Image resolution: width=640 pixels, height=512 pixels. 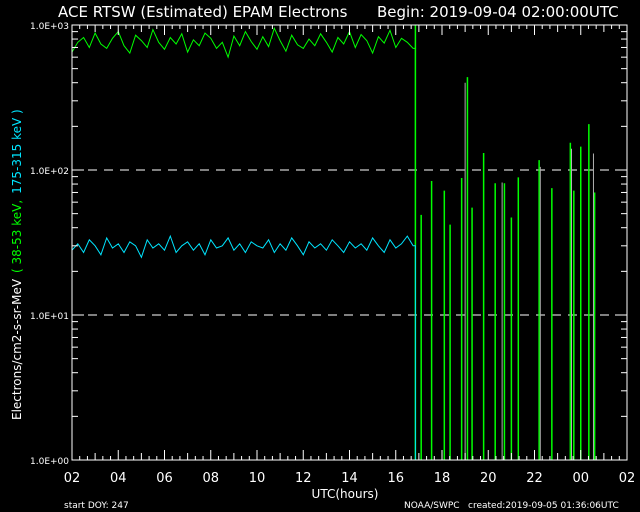 I want to click on y-axis-label-units: Electrons/cm2-s-sr-MeV, so click(x=17, y=349).